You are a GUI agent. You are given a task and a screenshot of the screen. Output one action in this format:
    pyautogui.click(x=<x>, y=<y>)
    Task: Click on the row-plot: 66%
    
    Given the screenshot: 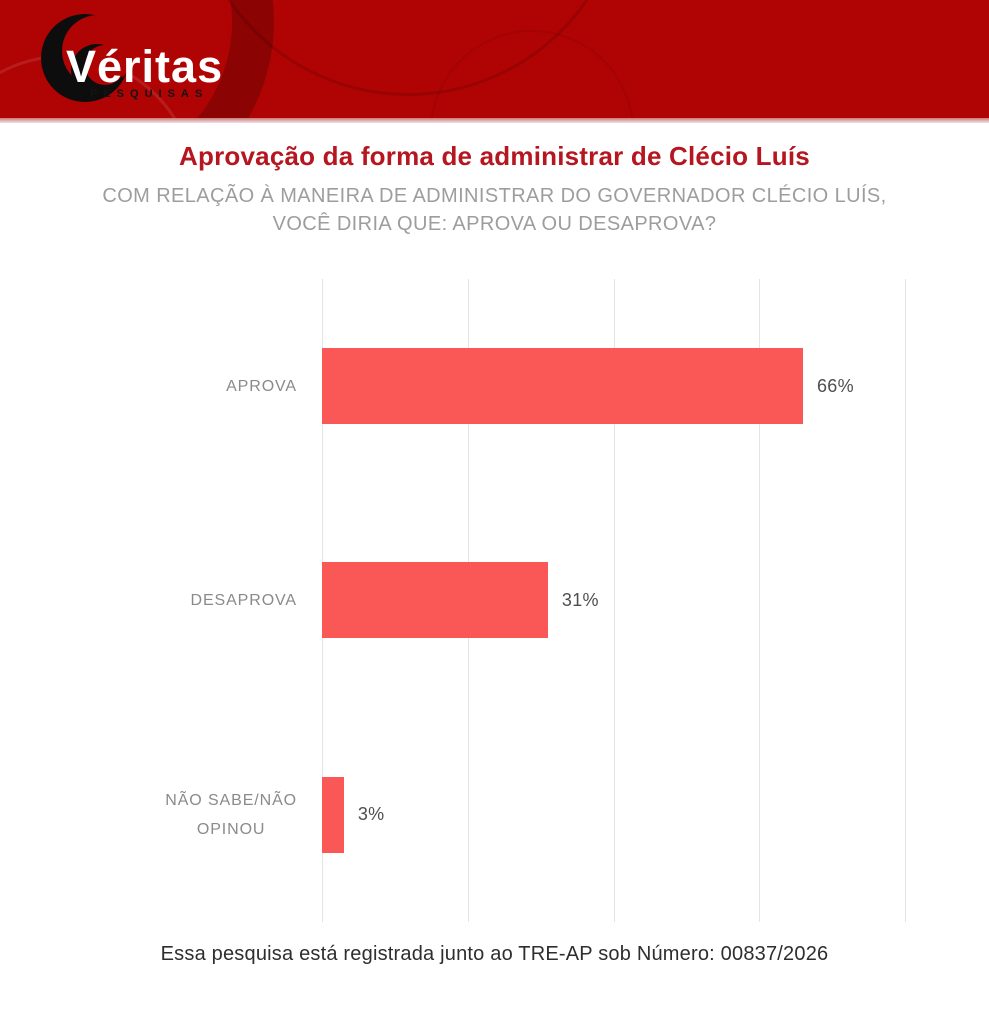 What is the action you would take?
    pyautogui.click(x=613, y=386)
    